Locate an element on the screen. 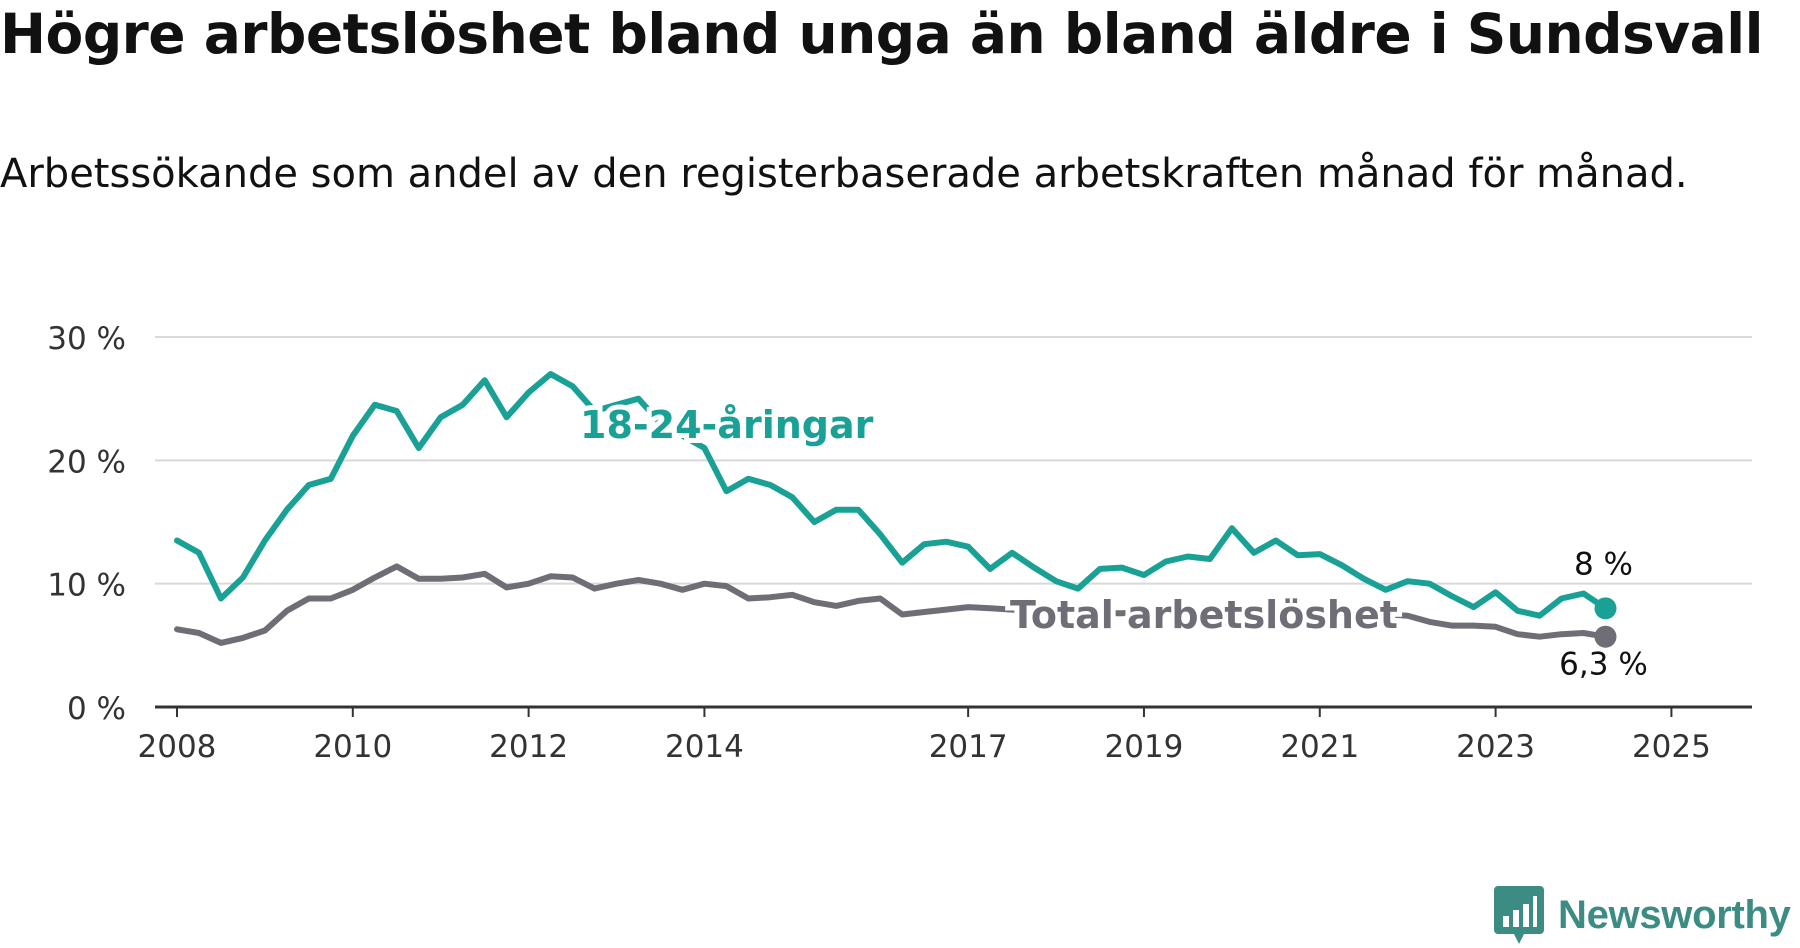  series-name-label: Total arbetslöshet is located at coordinates (1204, 615).